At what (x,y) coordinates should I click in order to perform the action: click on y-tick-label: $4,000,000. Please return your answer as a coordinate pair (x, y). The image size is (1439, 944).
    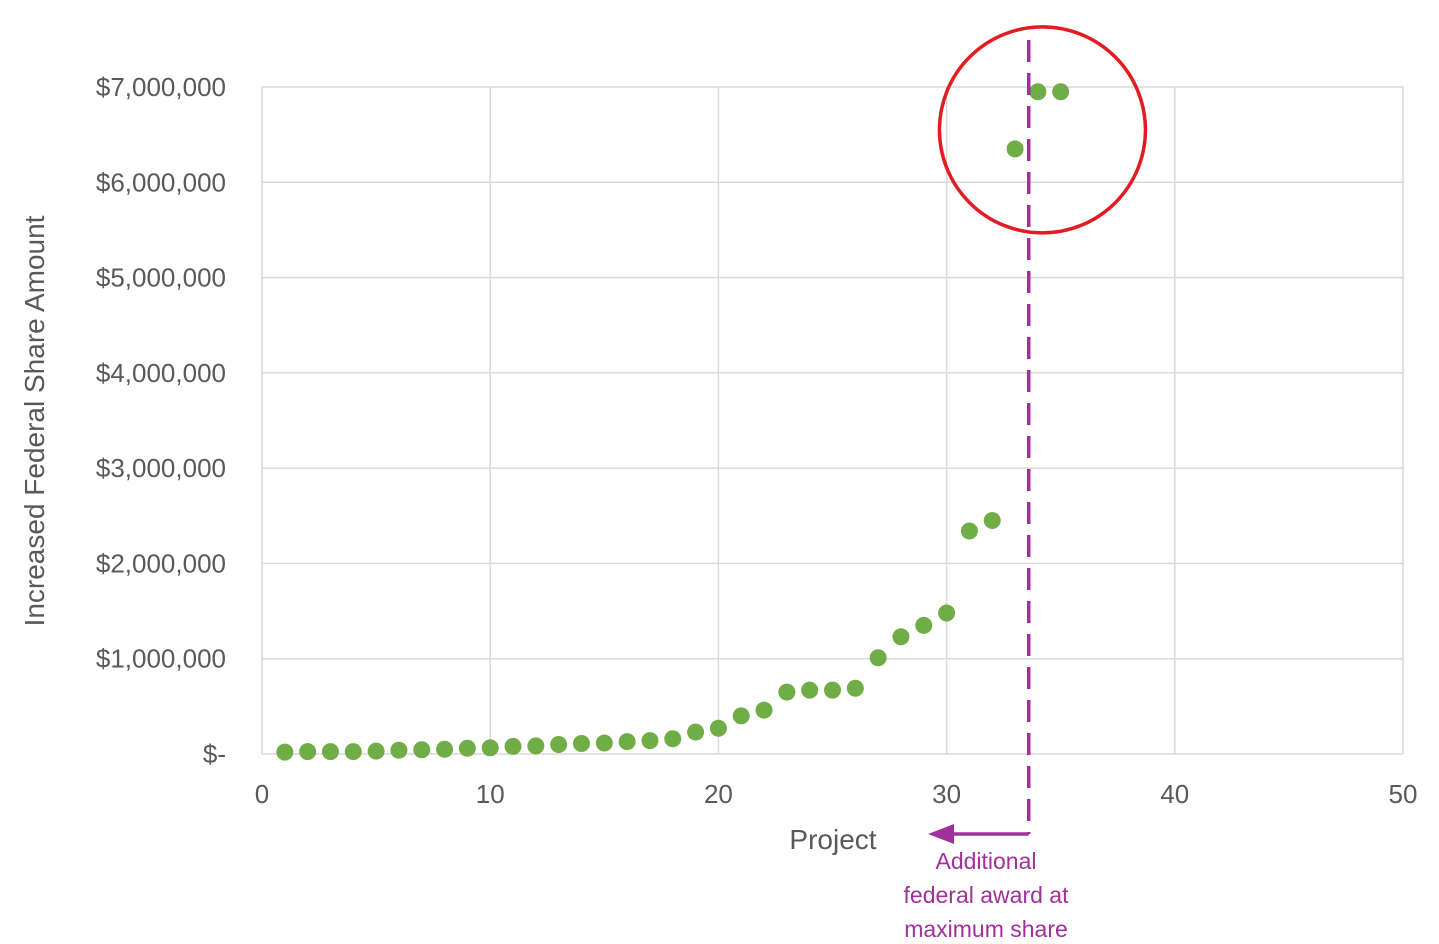
    Looking at the image, I should click on (161, 373).